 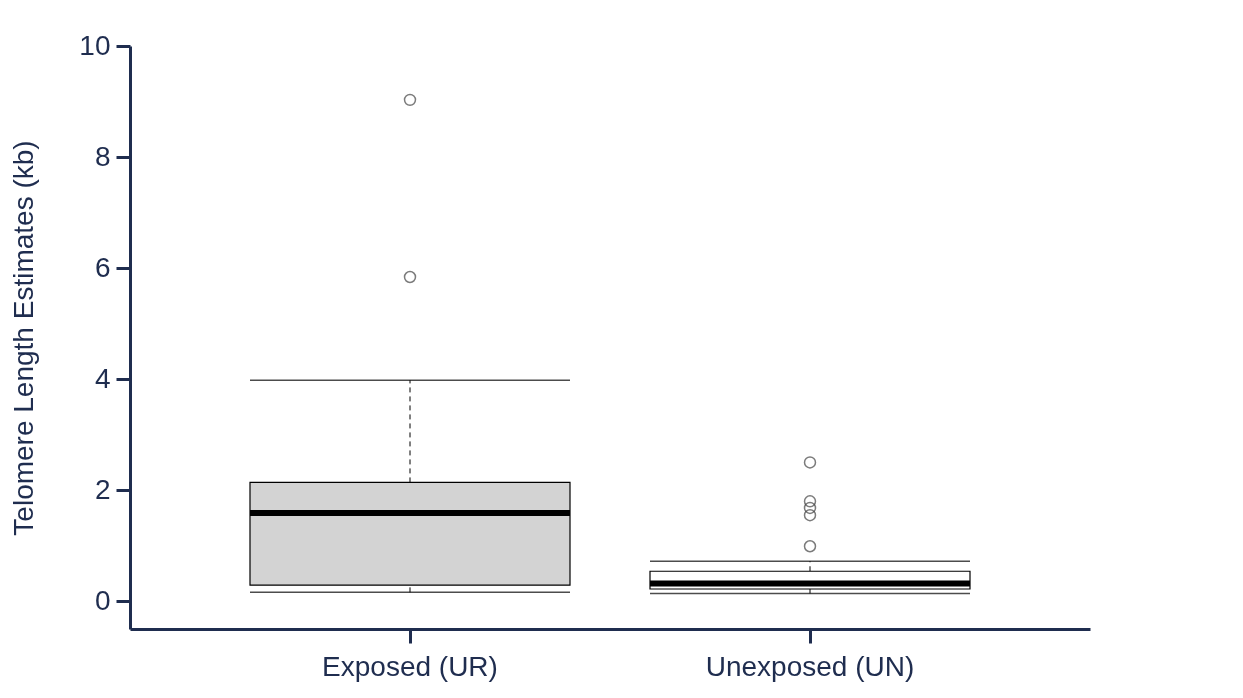 I want to click on y-tick-label: 4, so click(x=102, y=378).